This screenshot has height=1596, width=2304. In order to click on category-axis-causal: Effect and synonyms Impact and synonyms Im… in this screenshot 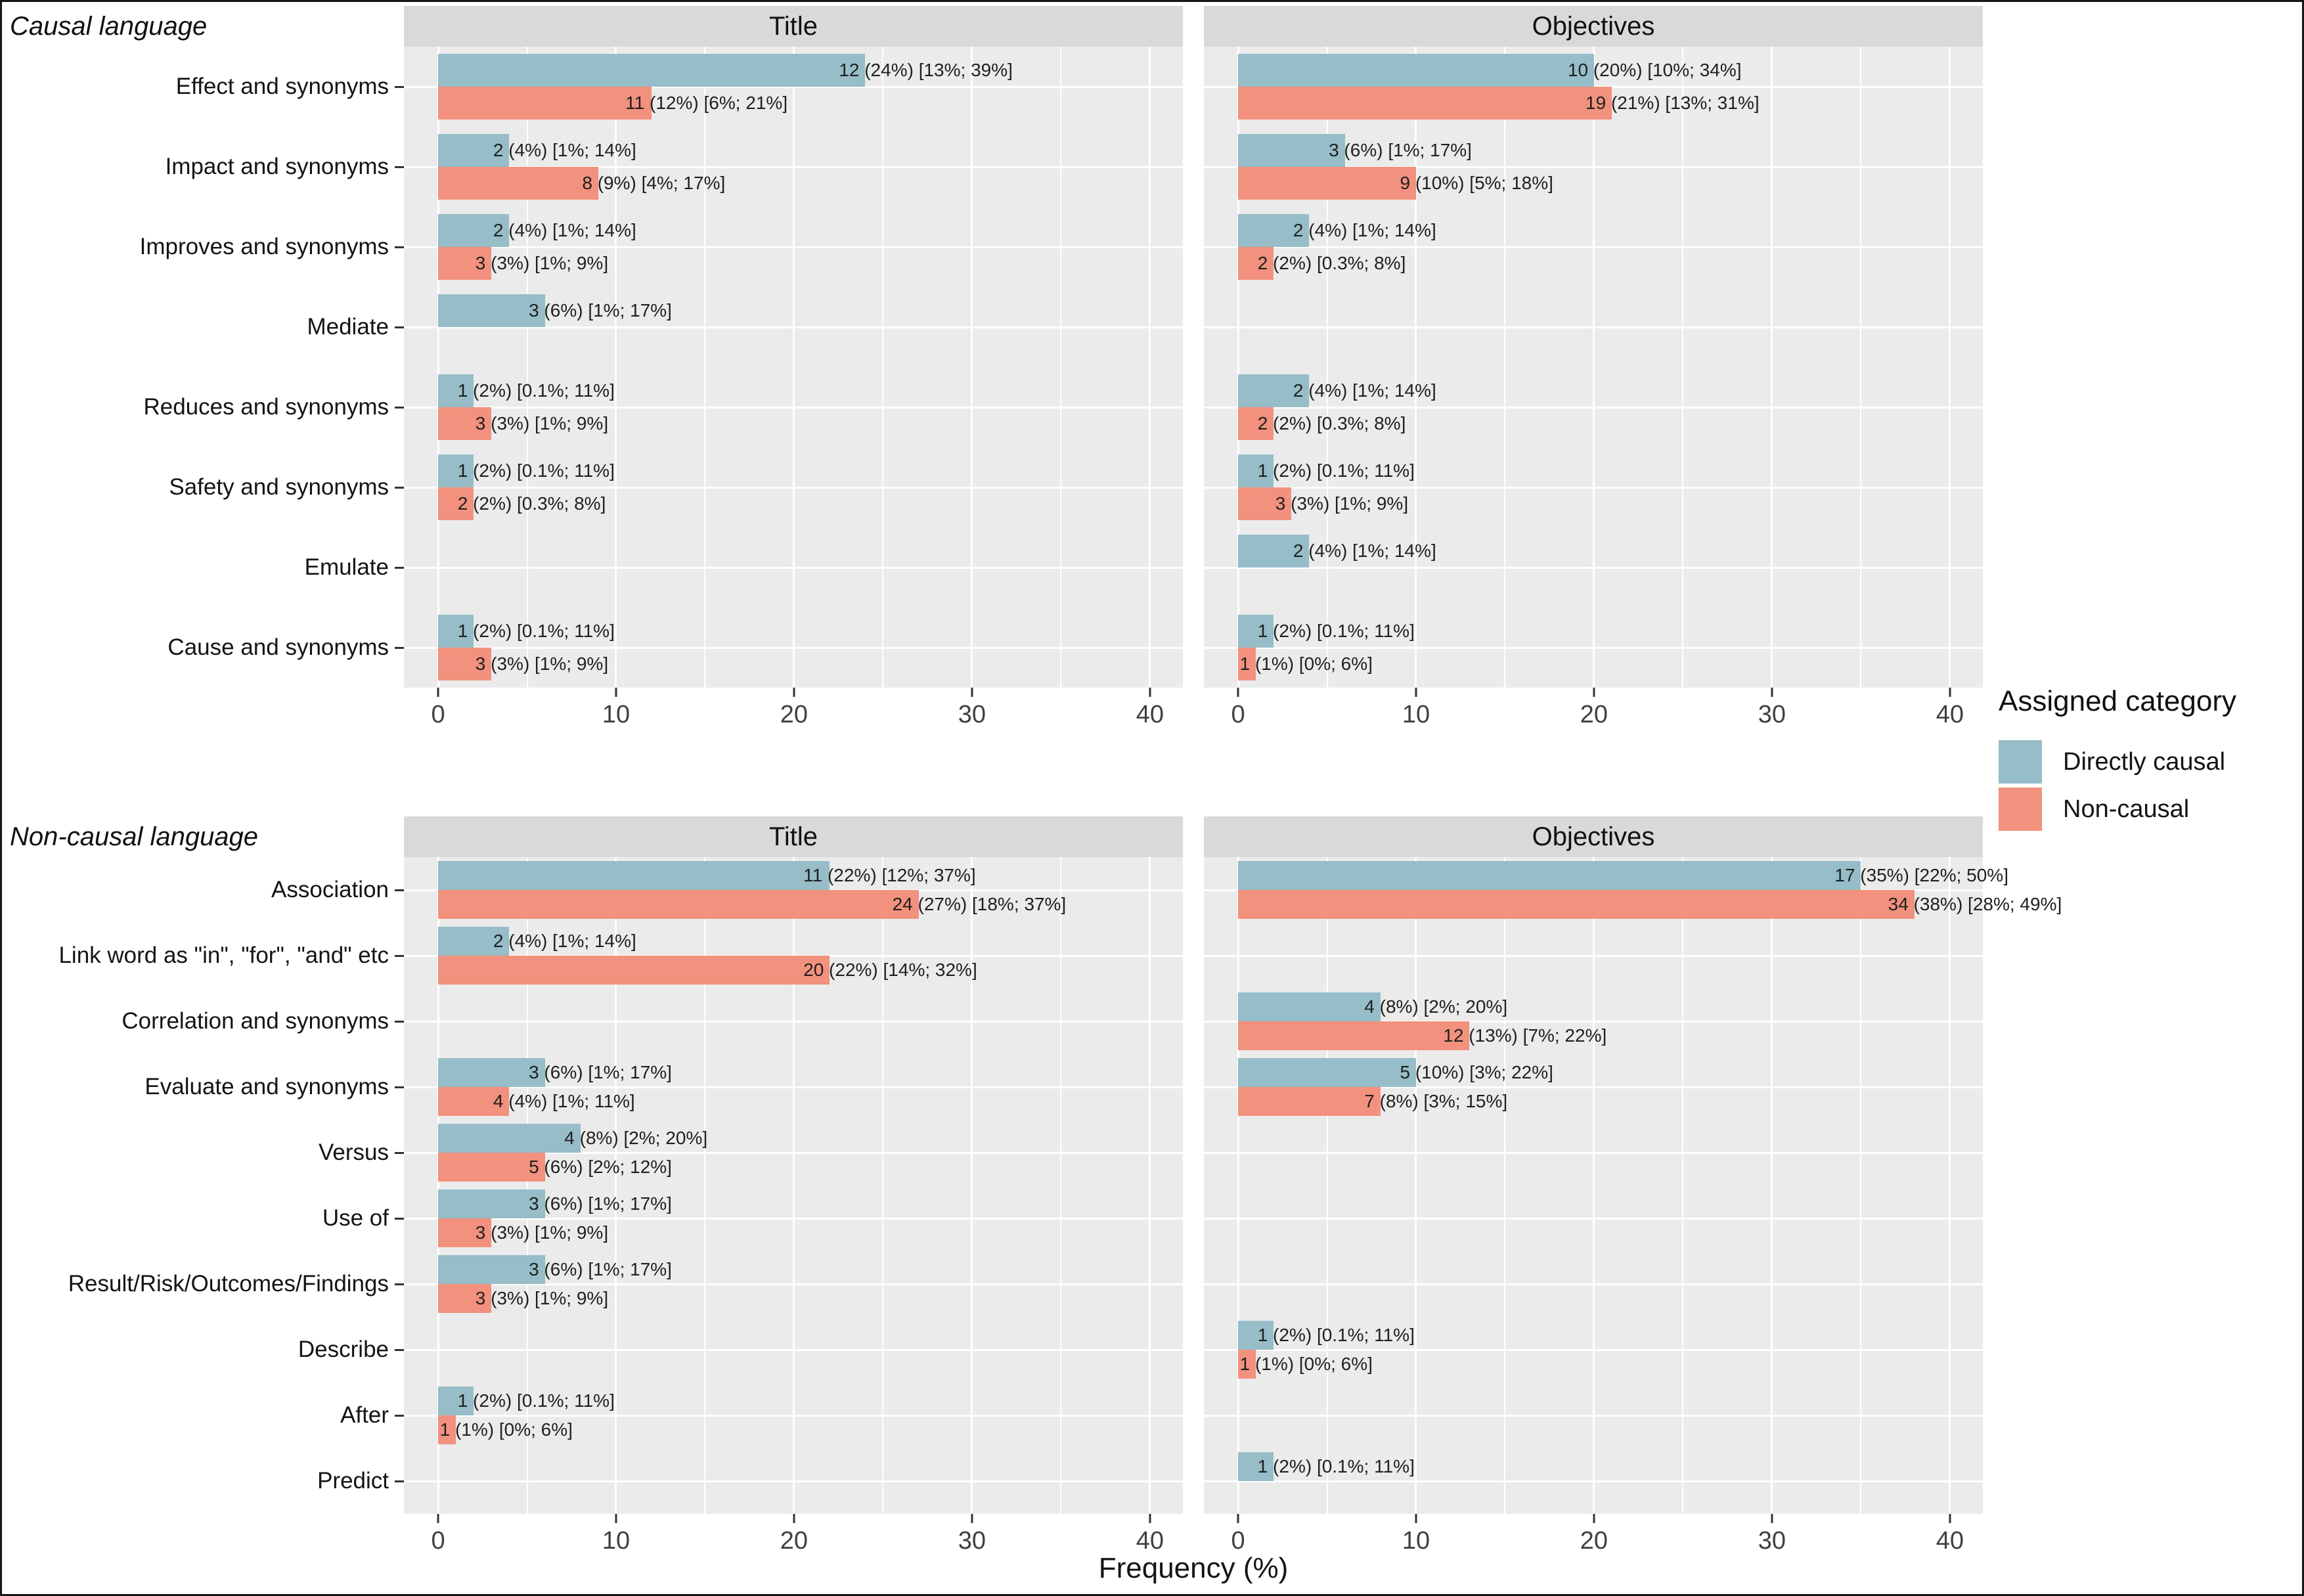, I will do `click(203, 367)`.